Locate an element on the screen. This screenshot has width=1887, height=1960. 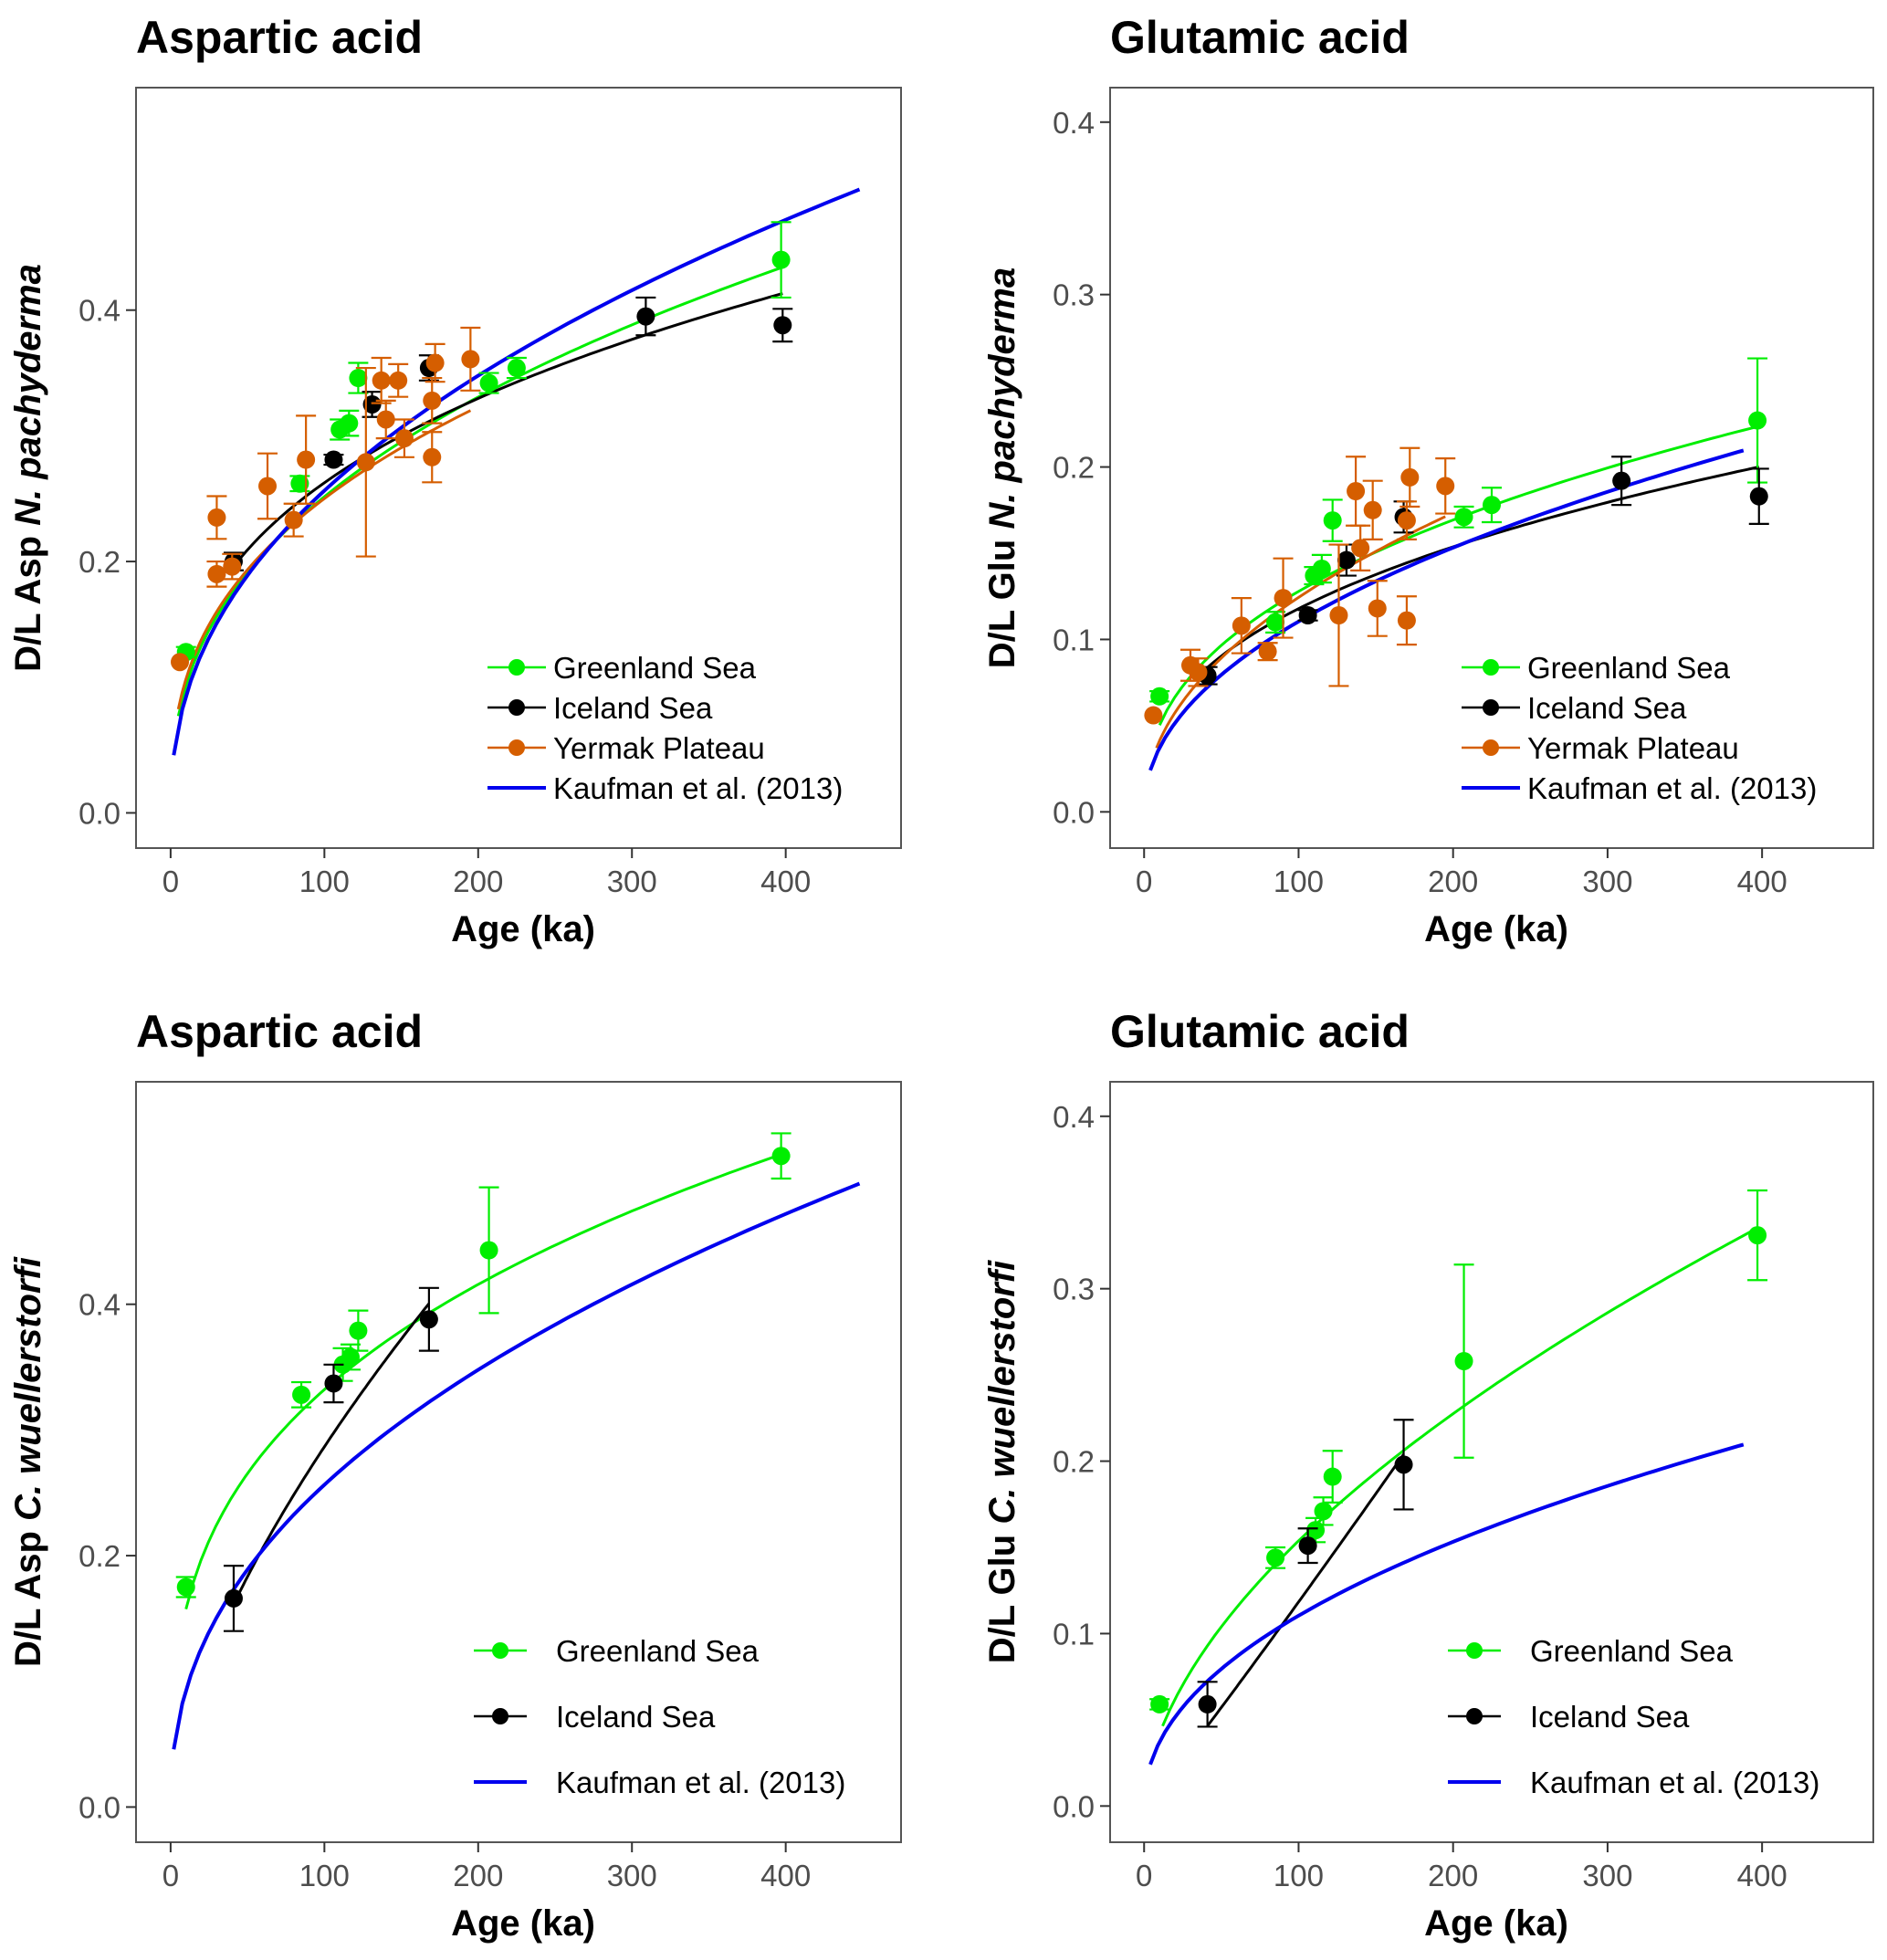
y-tick-label: 0.1 is located at coordinates (1074, 639).